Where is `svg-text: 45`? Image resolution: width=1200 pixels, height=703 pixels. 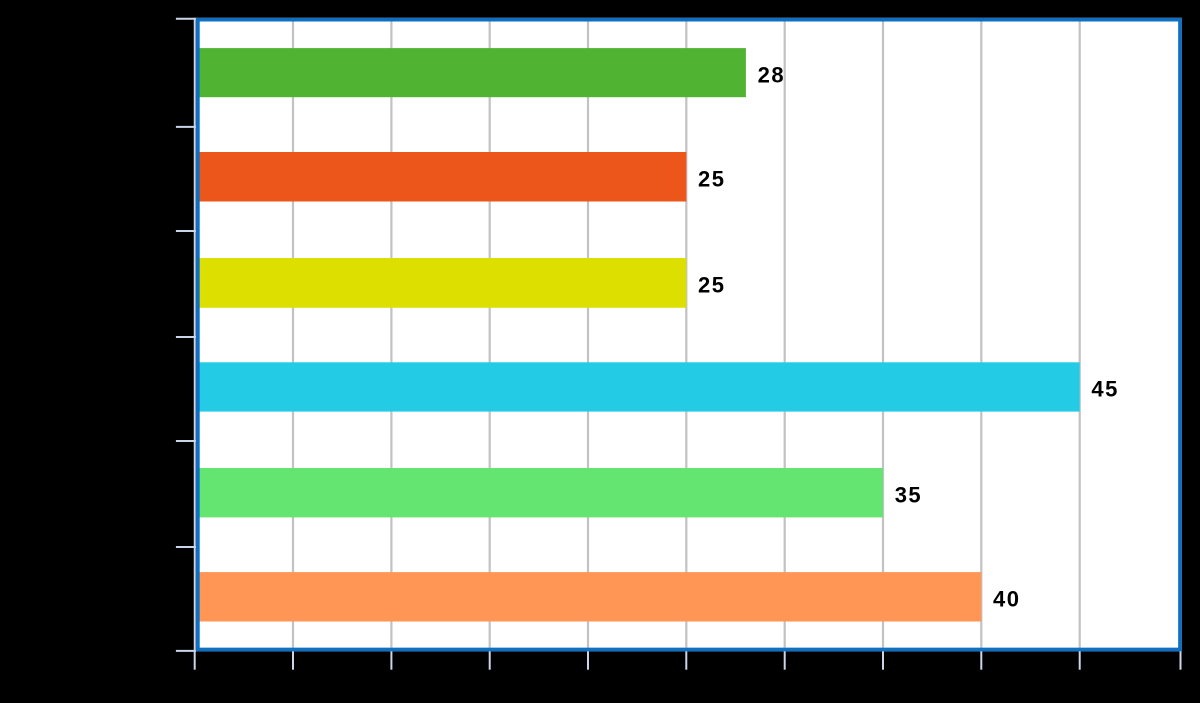 svg-text: 45 is located at coordinates (1104, 389).